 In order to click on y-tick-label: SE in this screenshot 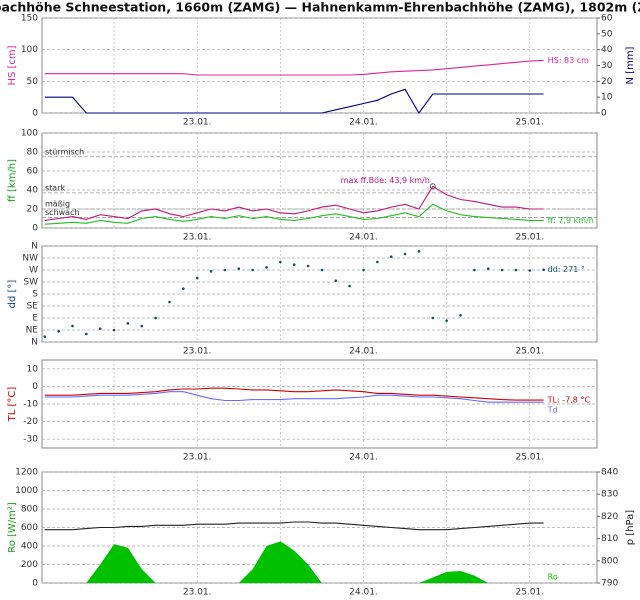, I will do `click(33, 307)`.